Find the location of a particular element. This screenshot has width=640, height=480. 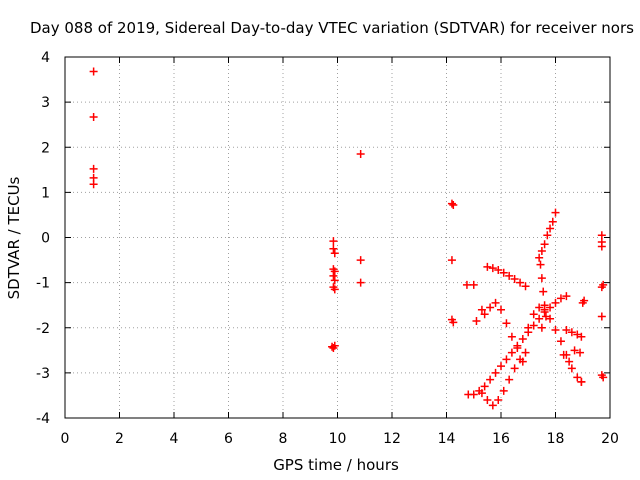

x-tick-label: 20 is located at coordinates (610, 439).